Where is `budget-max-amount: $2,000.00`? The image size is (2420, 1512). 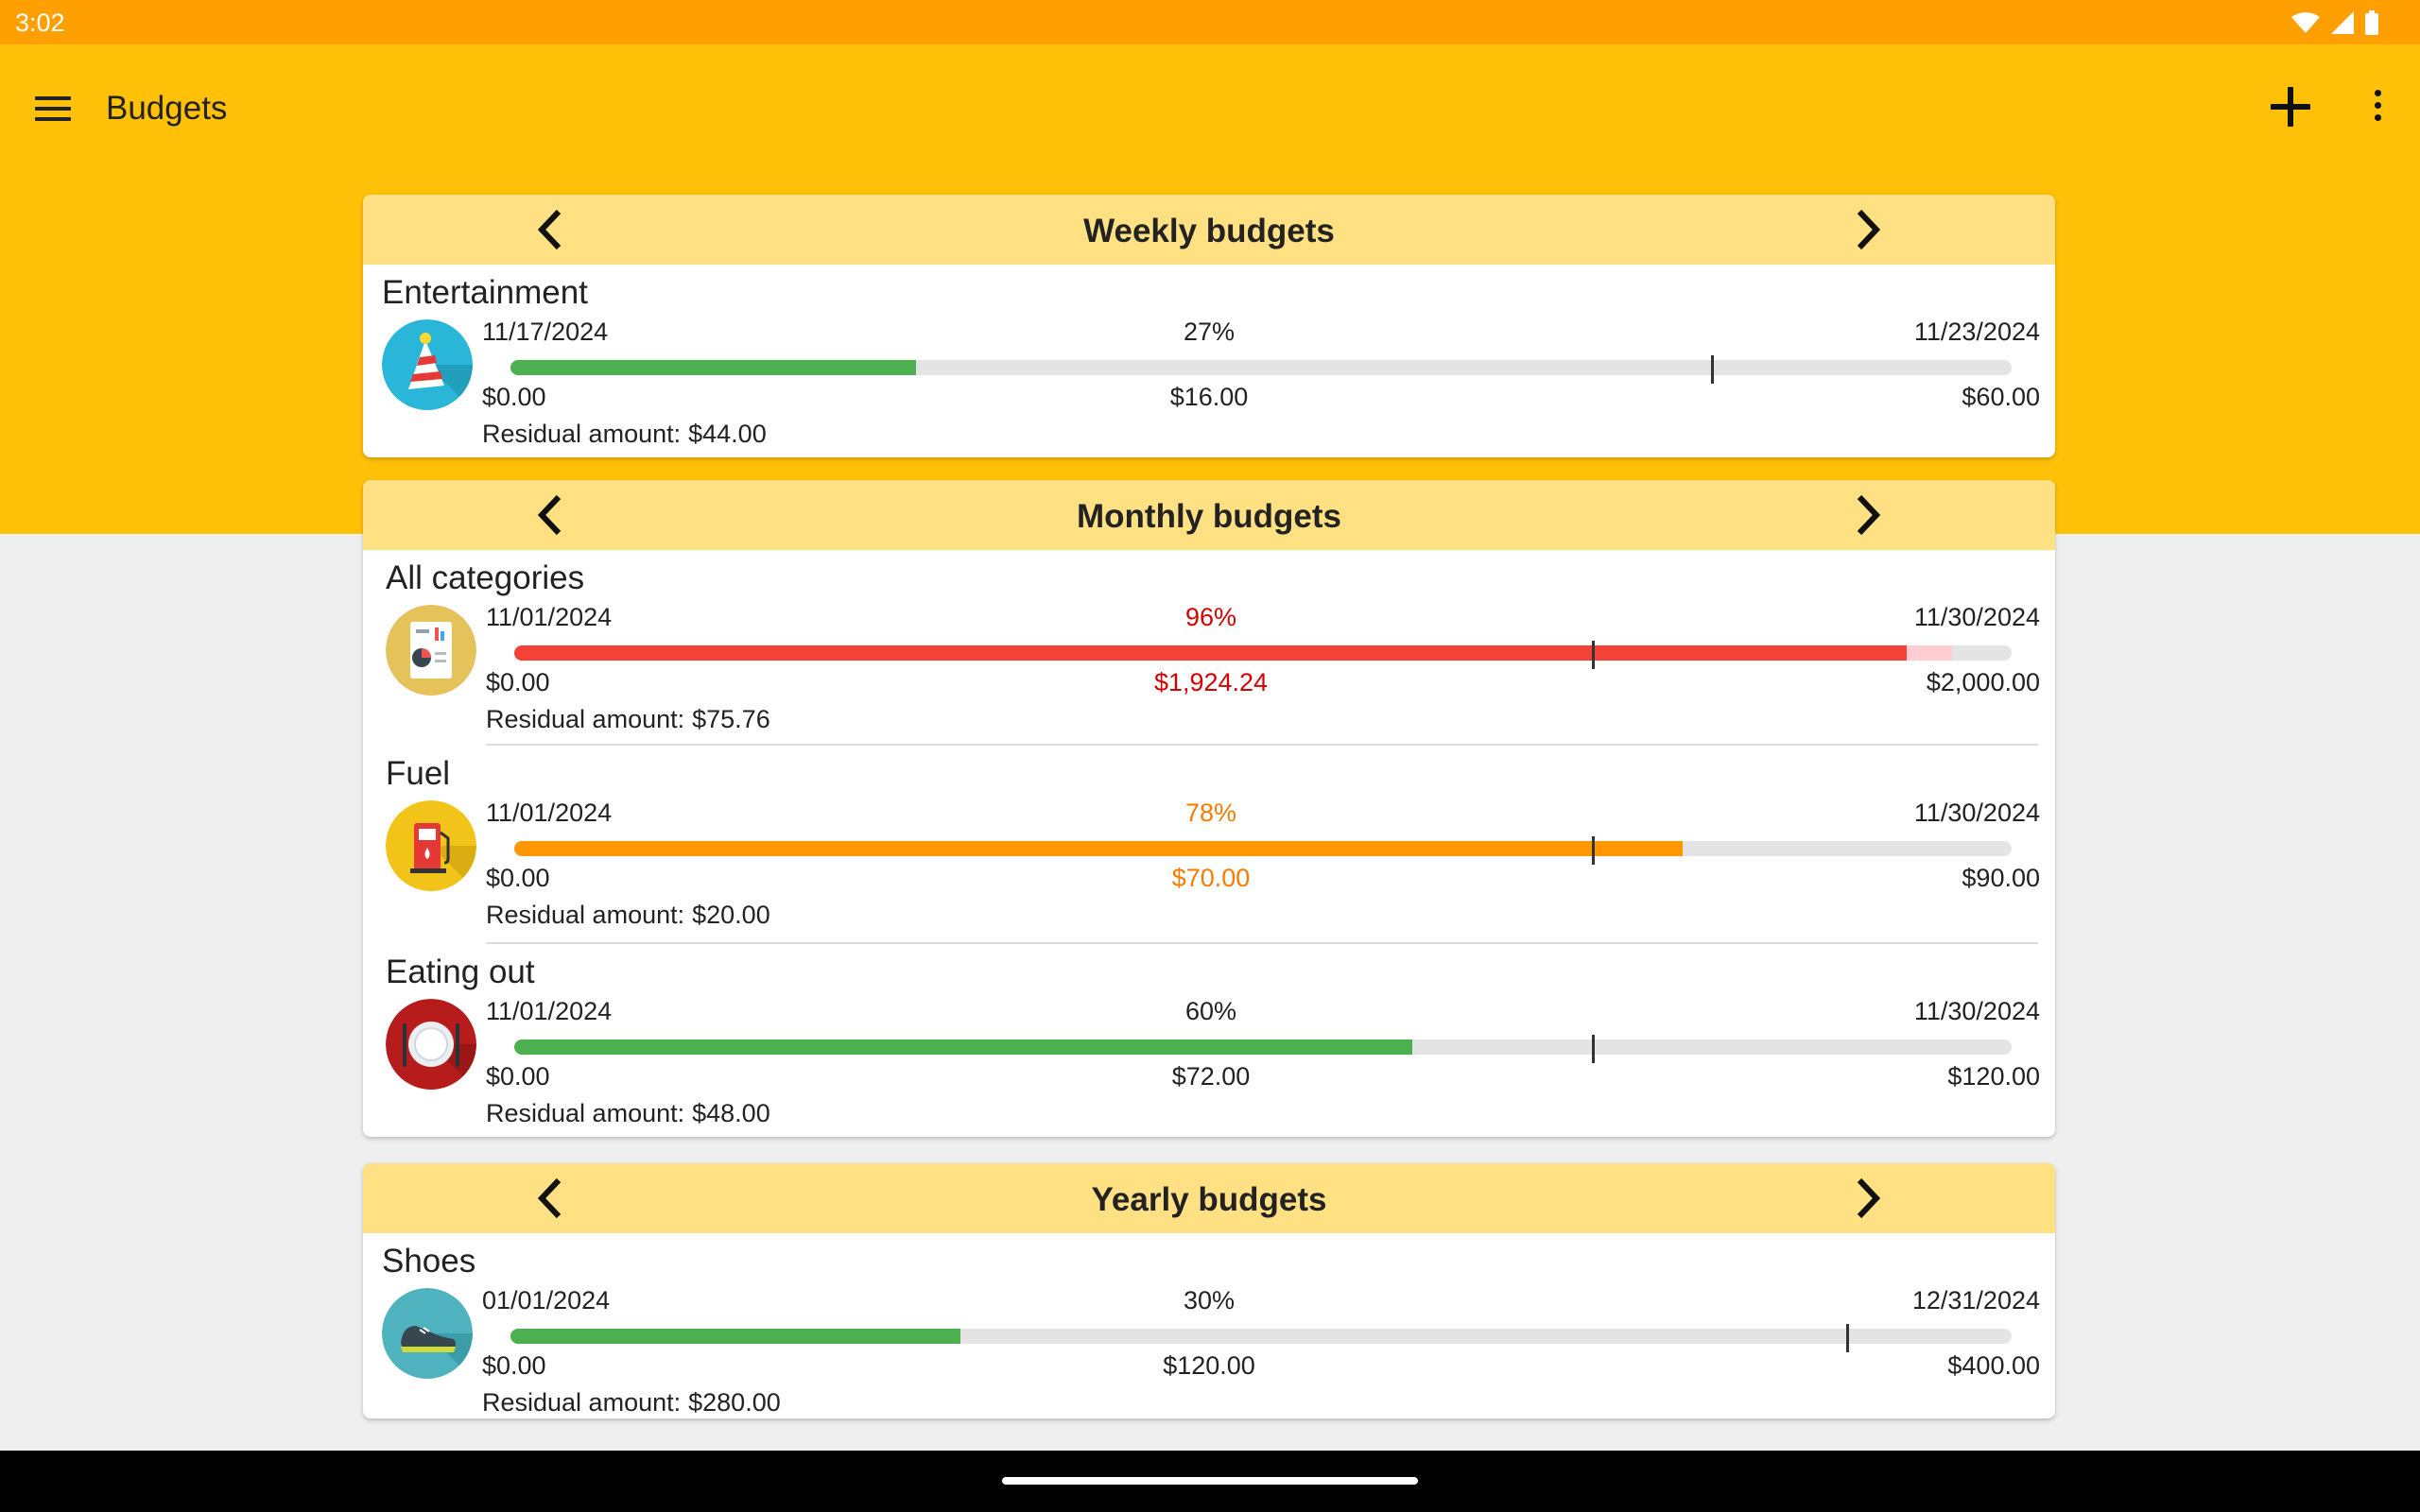
budget-max-amount: $2,000.00 is located at coordinates (1983, 682).